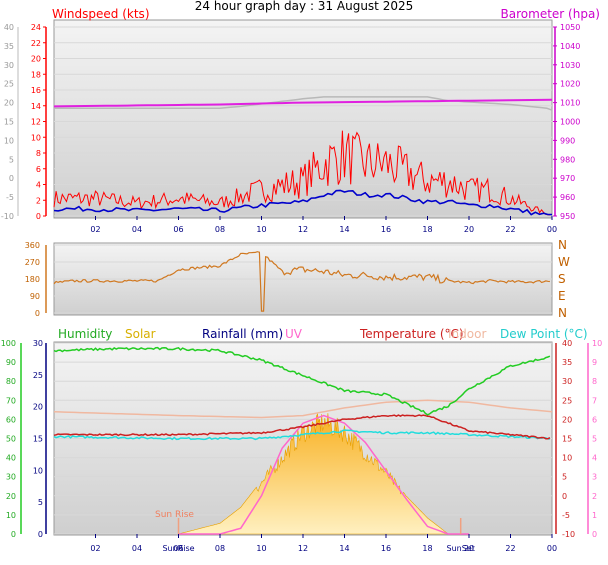 This screenshot has height=565, width=608. Describe the element at coordinates (411, 334) in the screenshot. I see `temperature-label: Temperature (°C)` at that location.